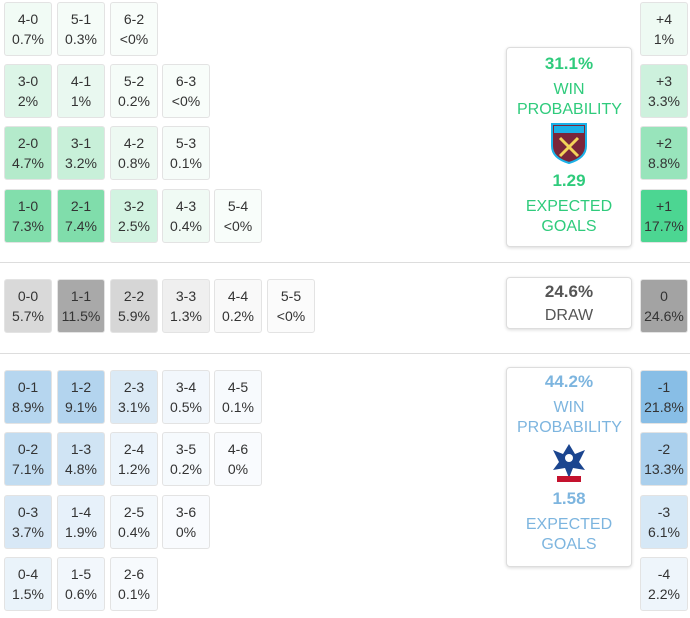 The width and height of the screenshot is (690, 618). What do you see at coordinates (28, 574) in the screenshot?
I see `score: 0-4` at bounding box center [28, 574].